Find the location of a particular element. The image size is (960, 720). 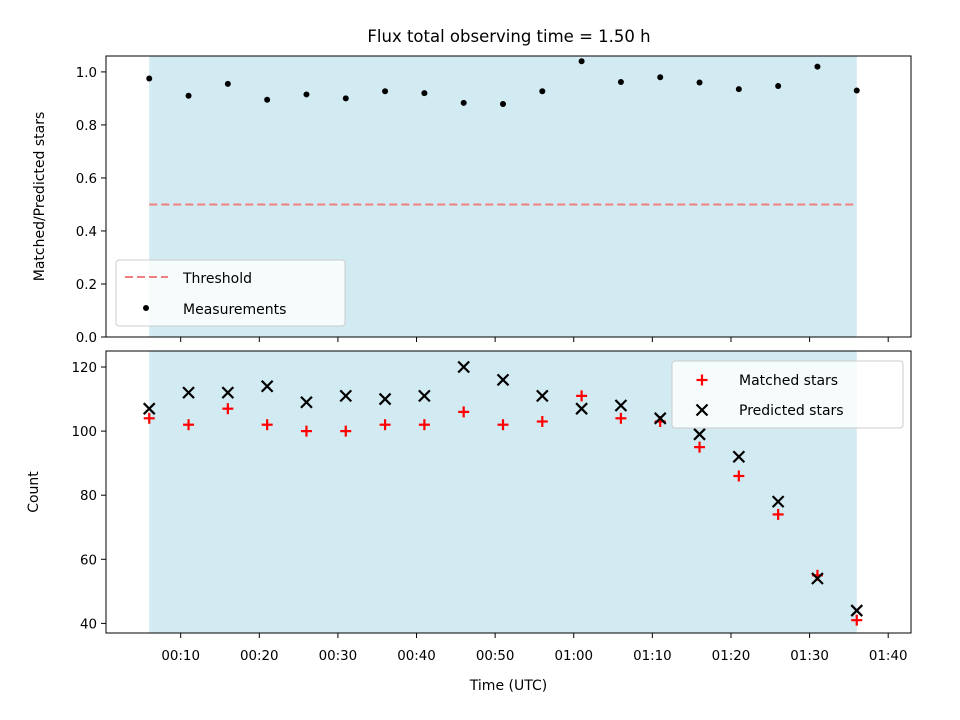

top-y-tick-label: 0.2 is located at coordinates (86, 285).